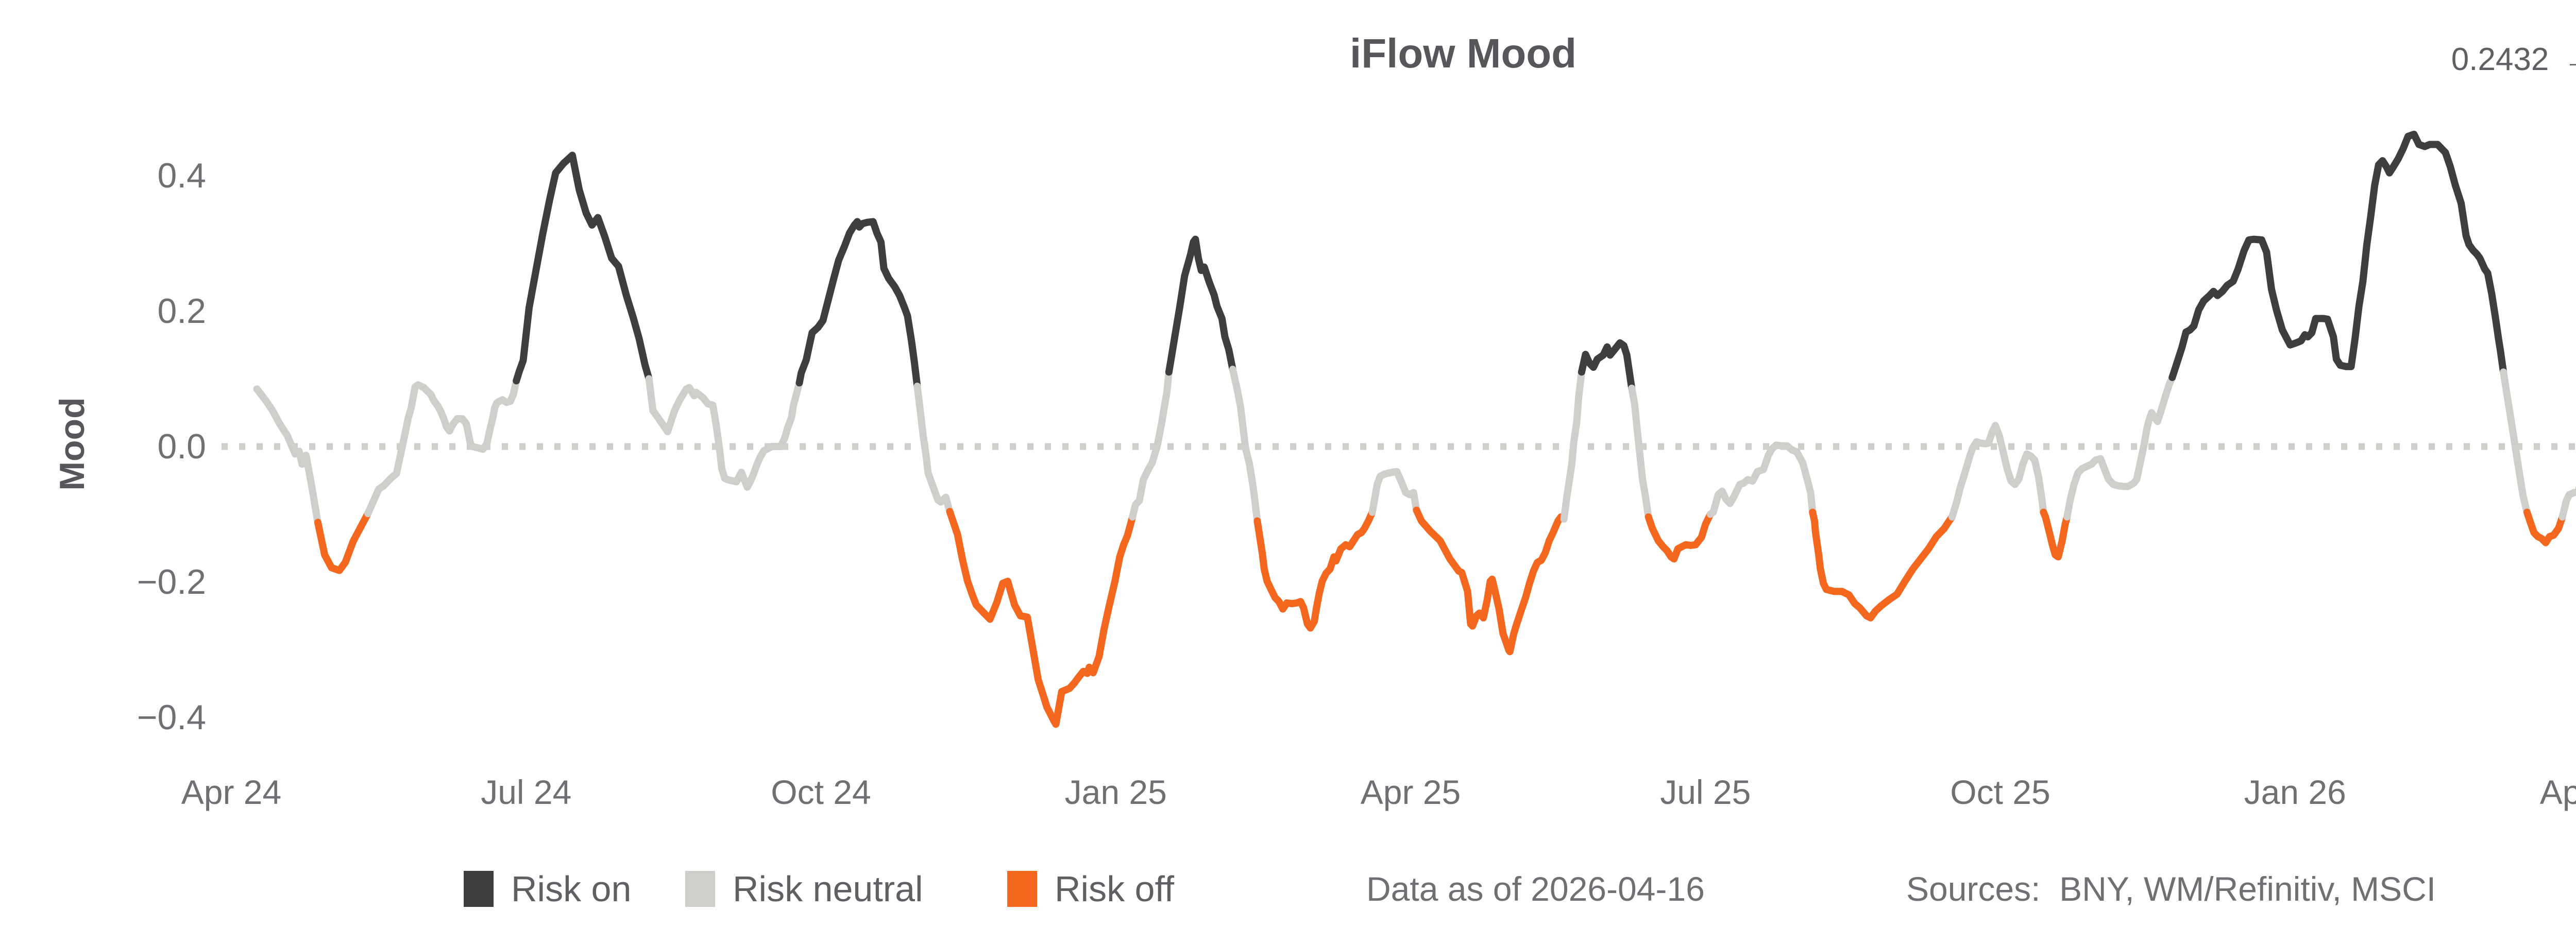 The height and width of the screenshot is (927, 2576). I want to click on legend-label: Risk on, so click(571, 889).